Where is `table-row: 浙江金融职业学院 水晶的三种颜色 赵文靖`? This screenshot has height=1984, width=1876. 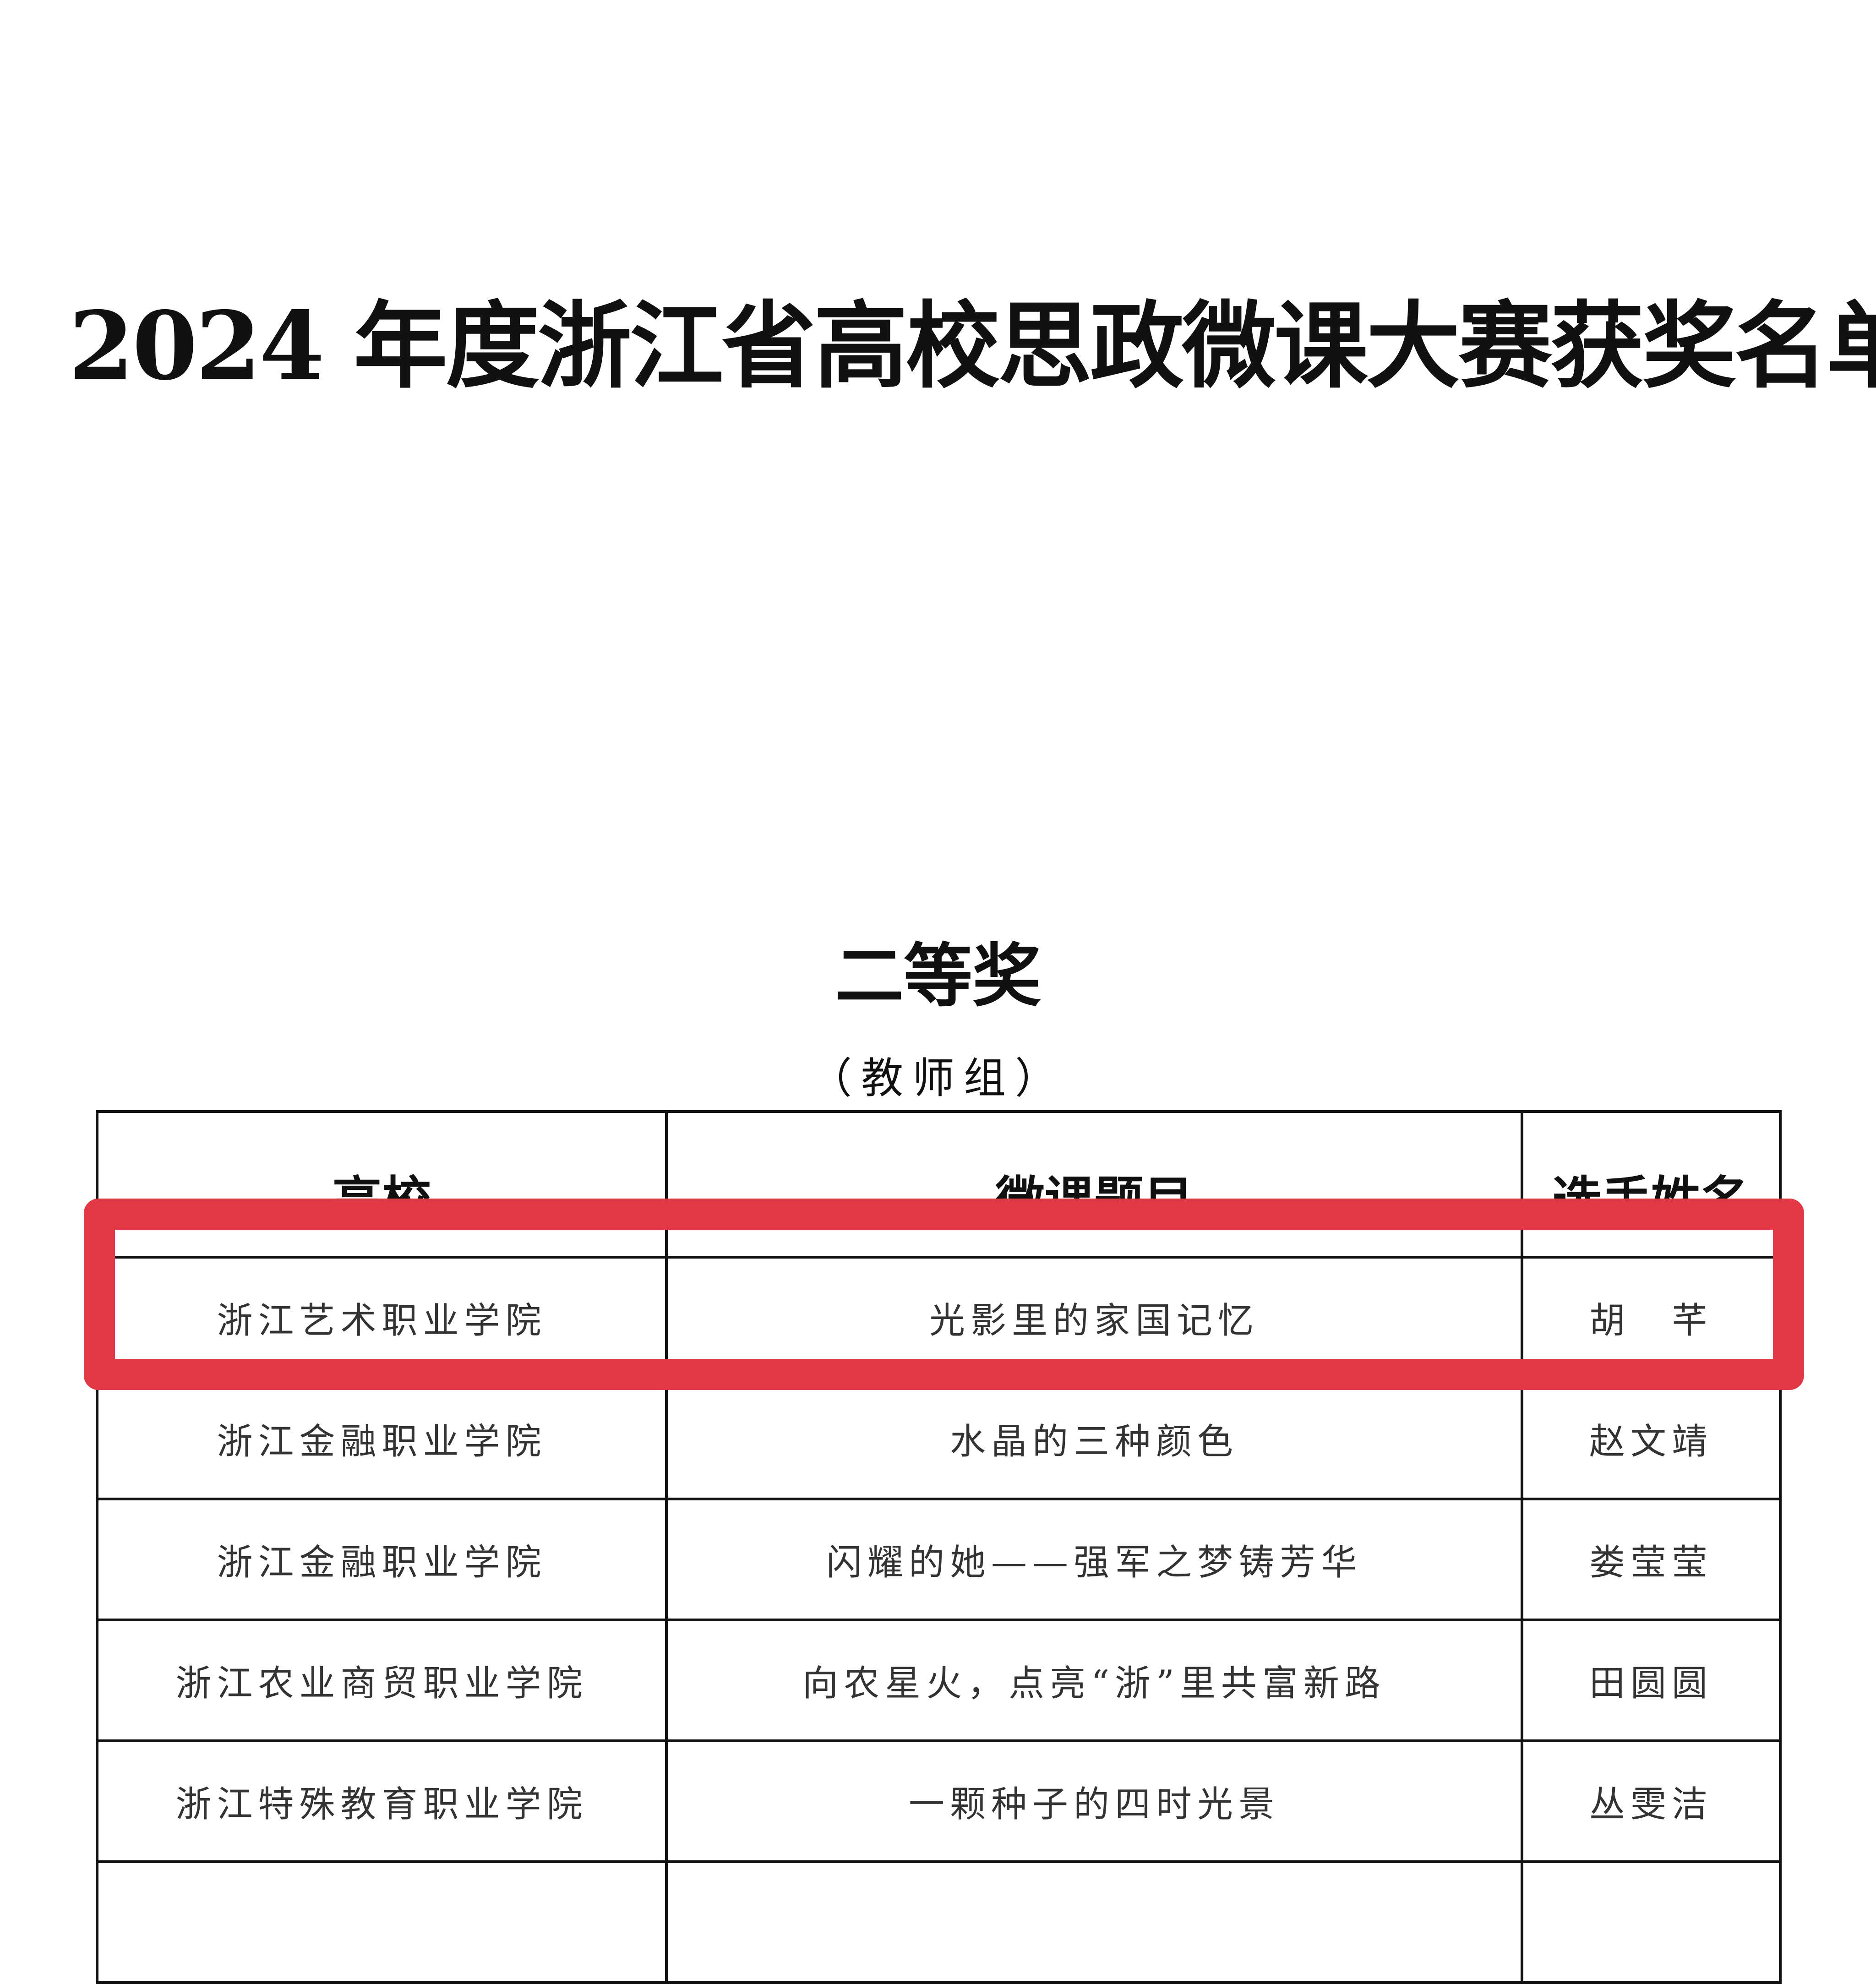 table-row: 浙江金融职业学院 水晶的三种颜色 赵文靖 is located at coordinates (939, 1438).